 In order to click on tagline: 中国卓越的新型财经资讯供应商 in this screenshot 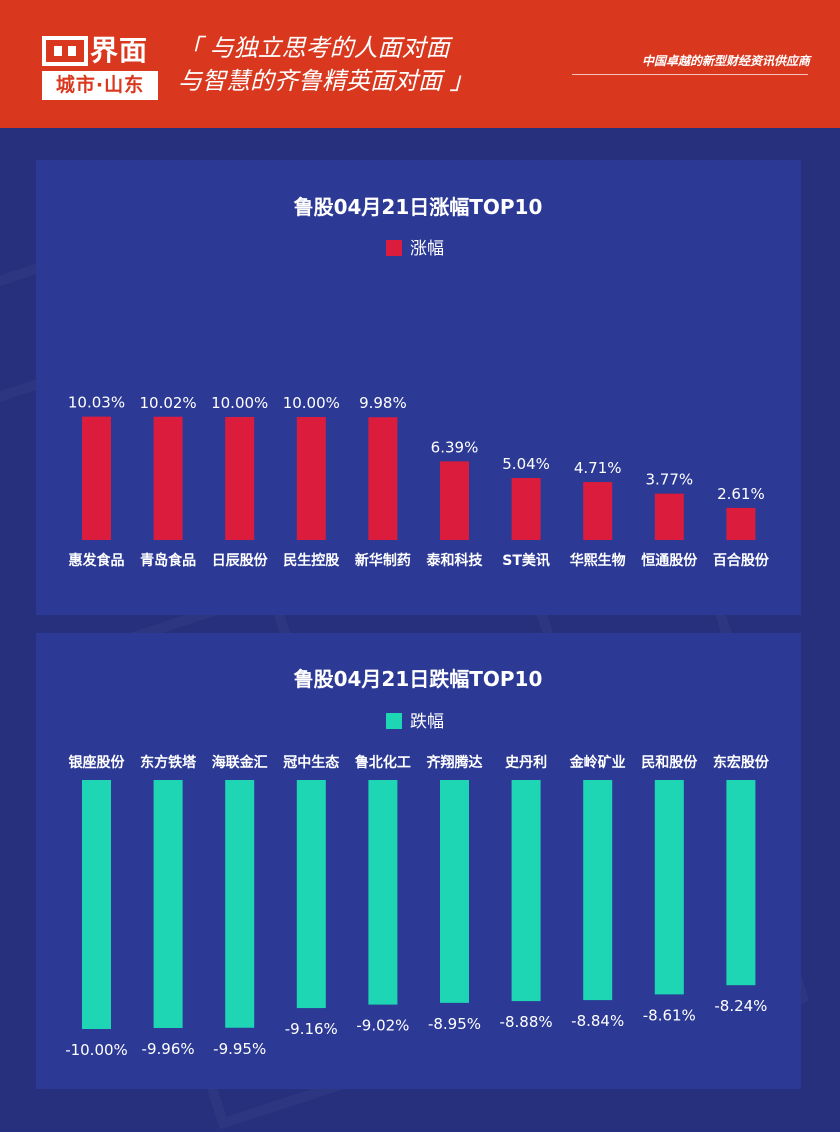, I will do `click(725, 61)`.